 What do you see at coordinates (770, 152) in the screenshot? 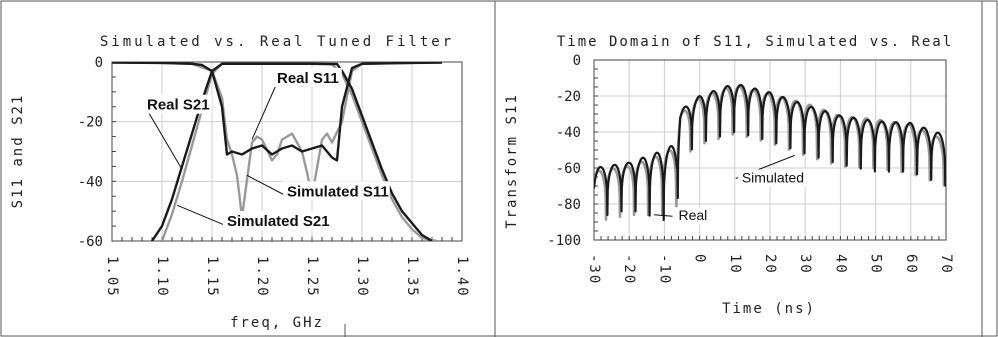
I see `series-line-real` at bounding box center [770, 152].